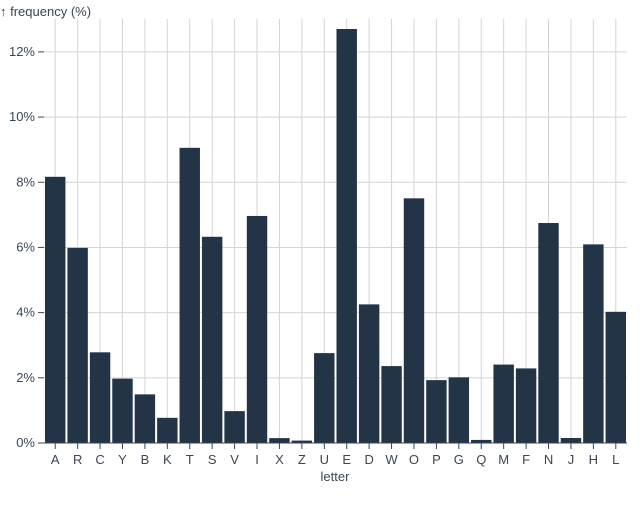 The height and width of the screenshot is (505, 640). Describe the element at coordinates (336, 476) in the screenshot. I see `x-axis-label: letter` at that location.